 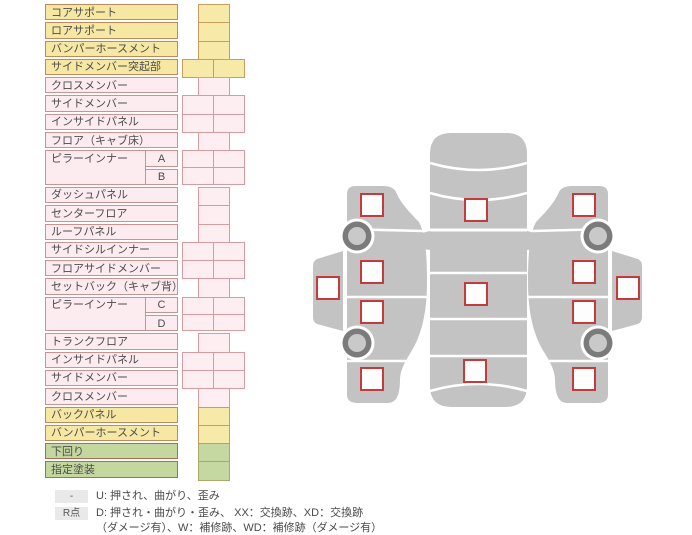 What do you see at coordinates (628, 288) in the screenshot?
I see `diagram-checkbox-right-rocker` at bounding box center [628, 288].